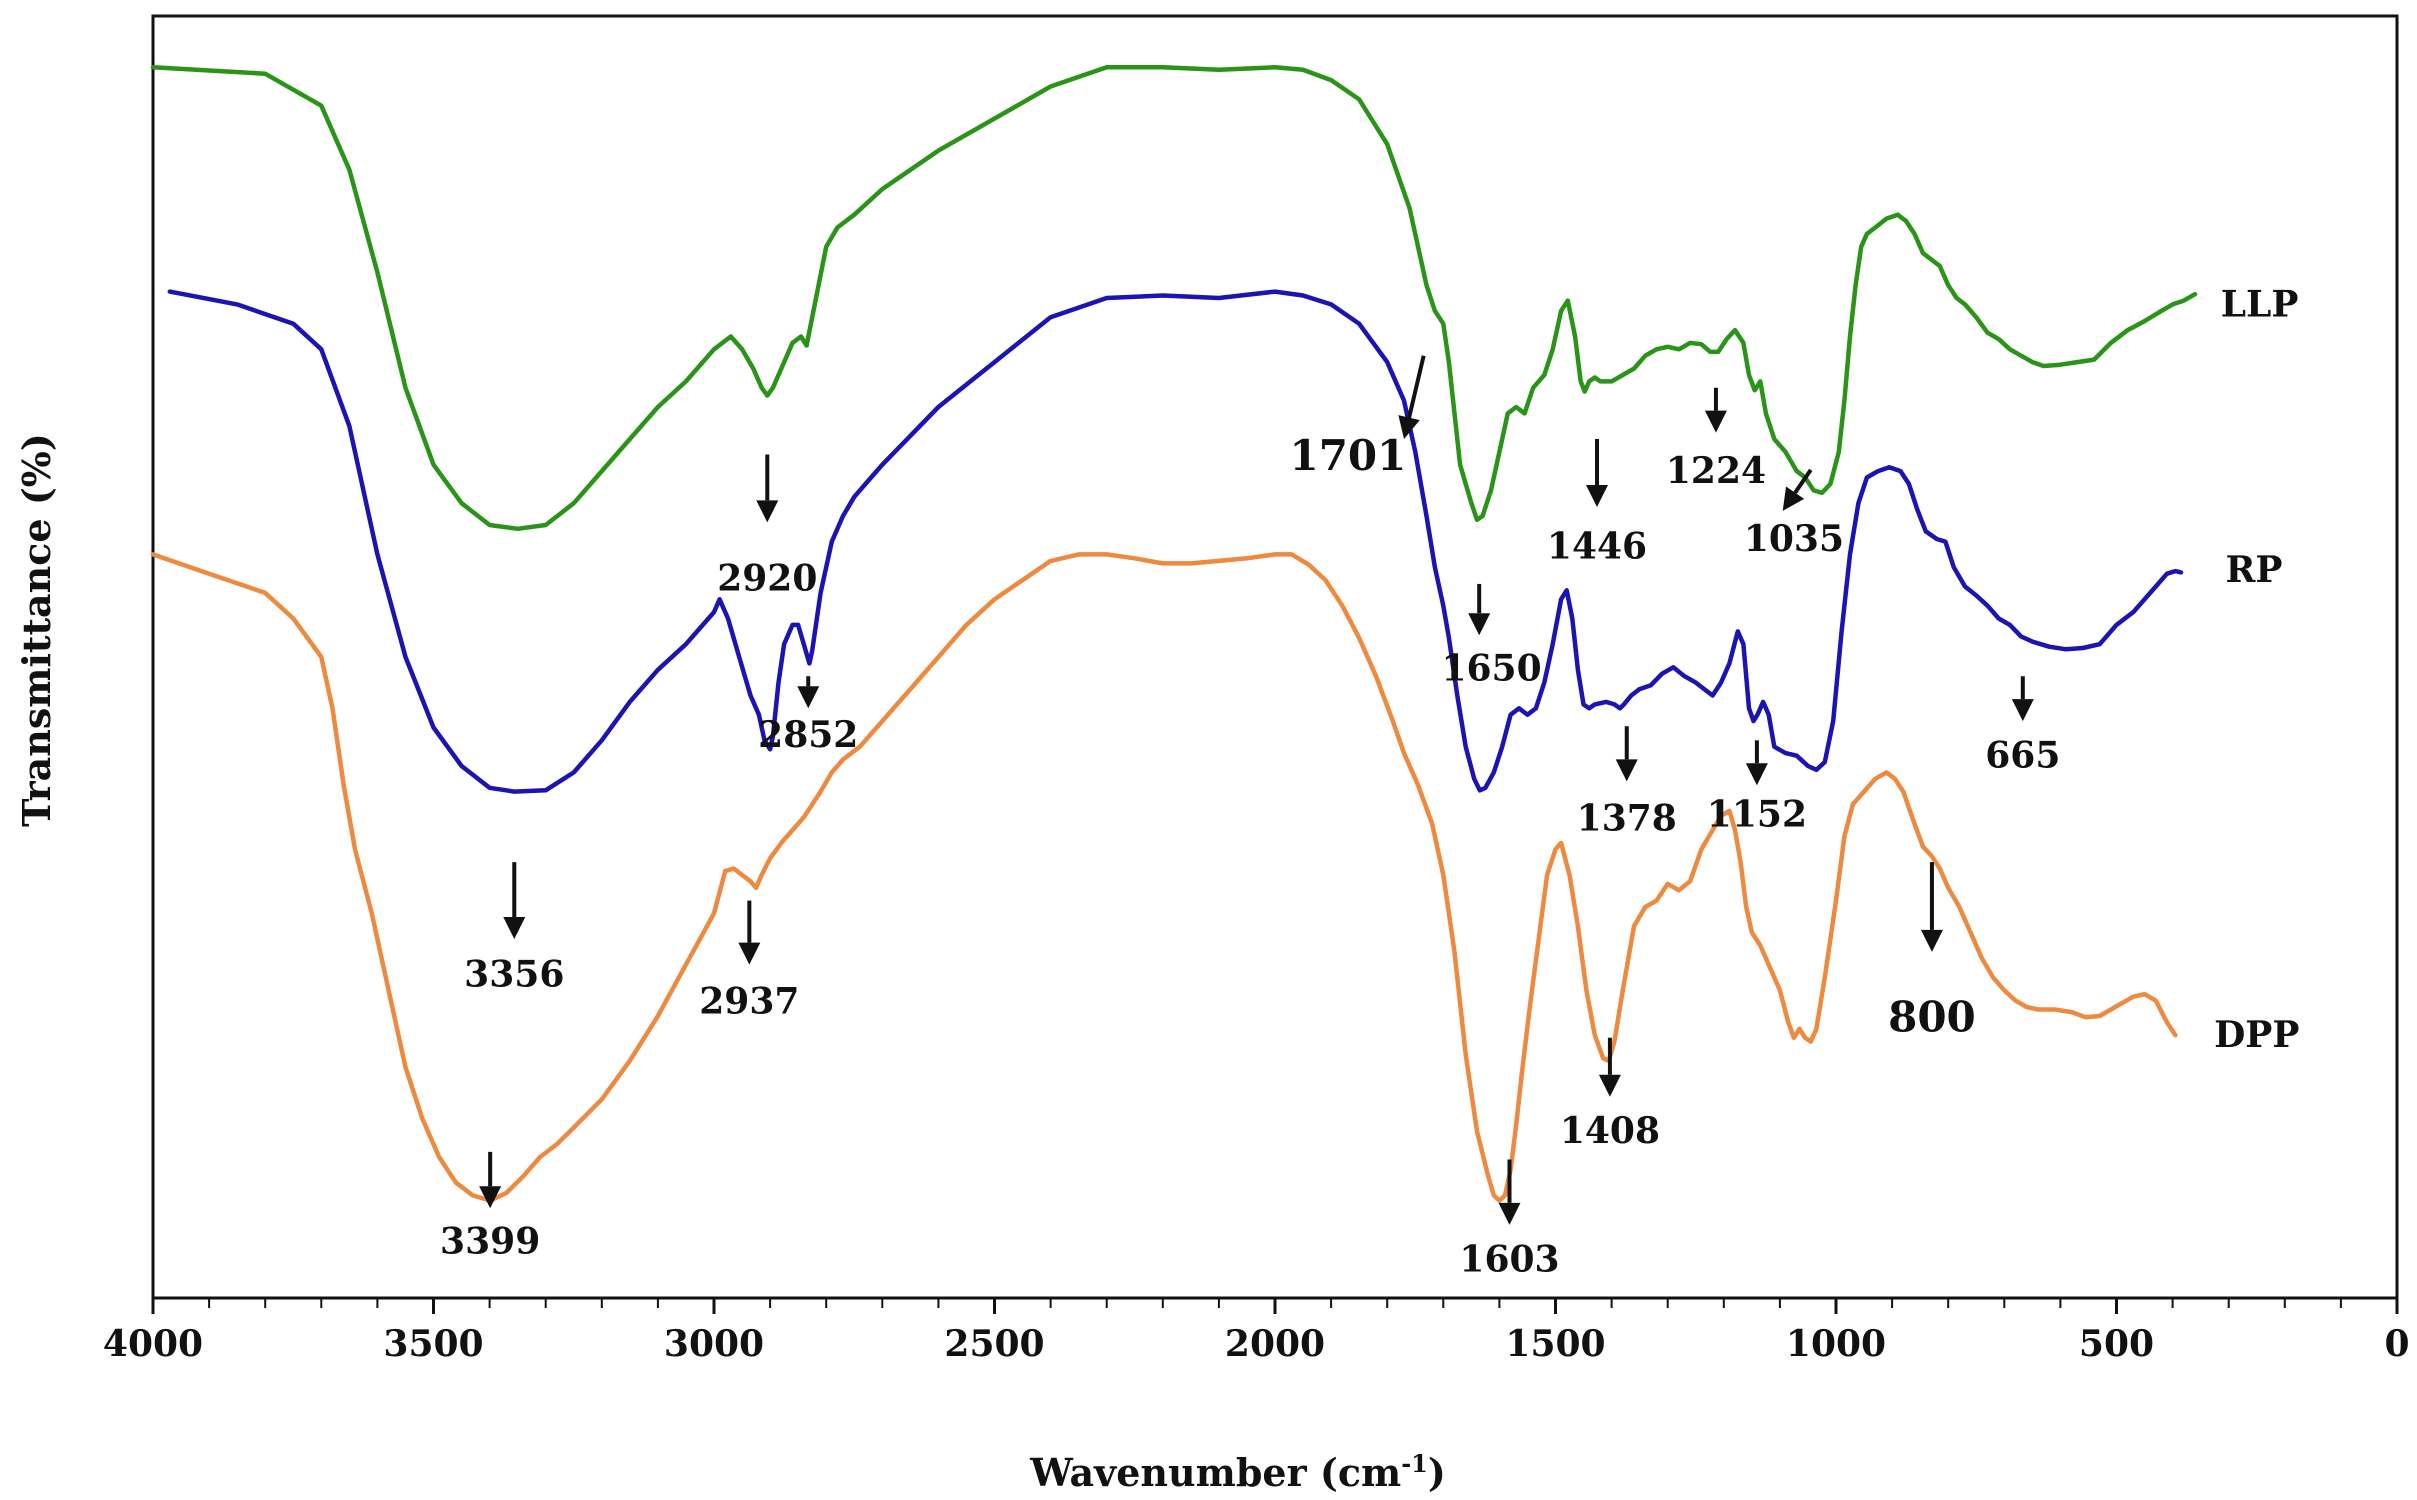 This screenshot has height=1500, width=2417. What do you see at coordinates (749, 1002) in the screenshot?
I see `peak-label: 2937` at bounding box center [749, 1002].